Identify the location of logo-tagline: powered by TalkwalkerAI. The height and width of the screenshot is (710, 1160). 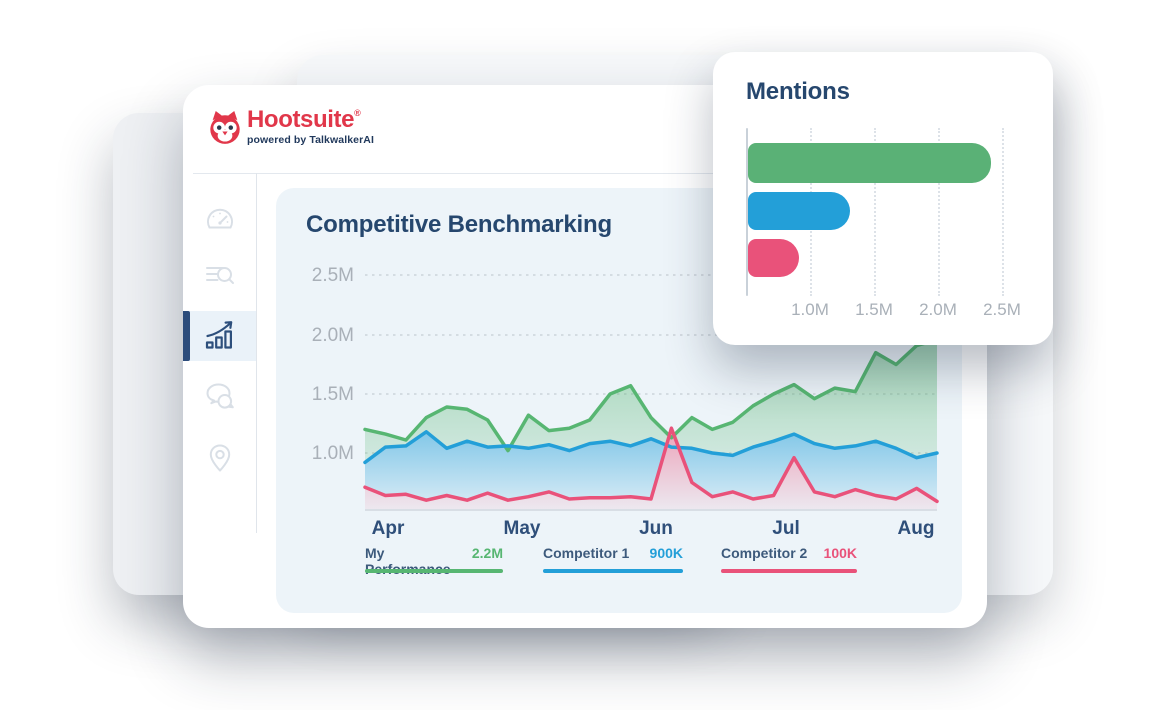
(310, 140).